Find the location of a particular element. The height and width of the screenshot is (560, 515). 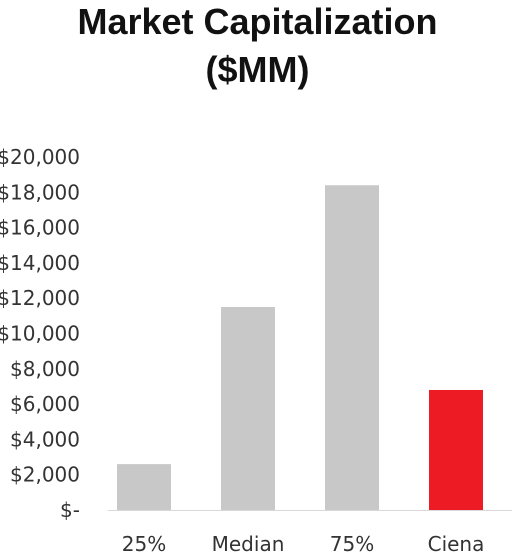

y-tick-label: $14,000 is located at coordinates (40, 263).